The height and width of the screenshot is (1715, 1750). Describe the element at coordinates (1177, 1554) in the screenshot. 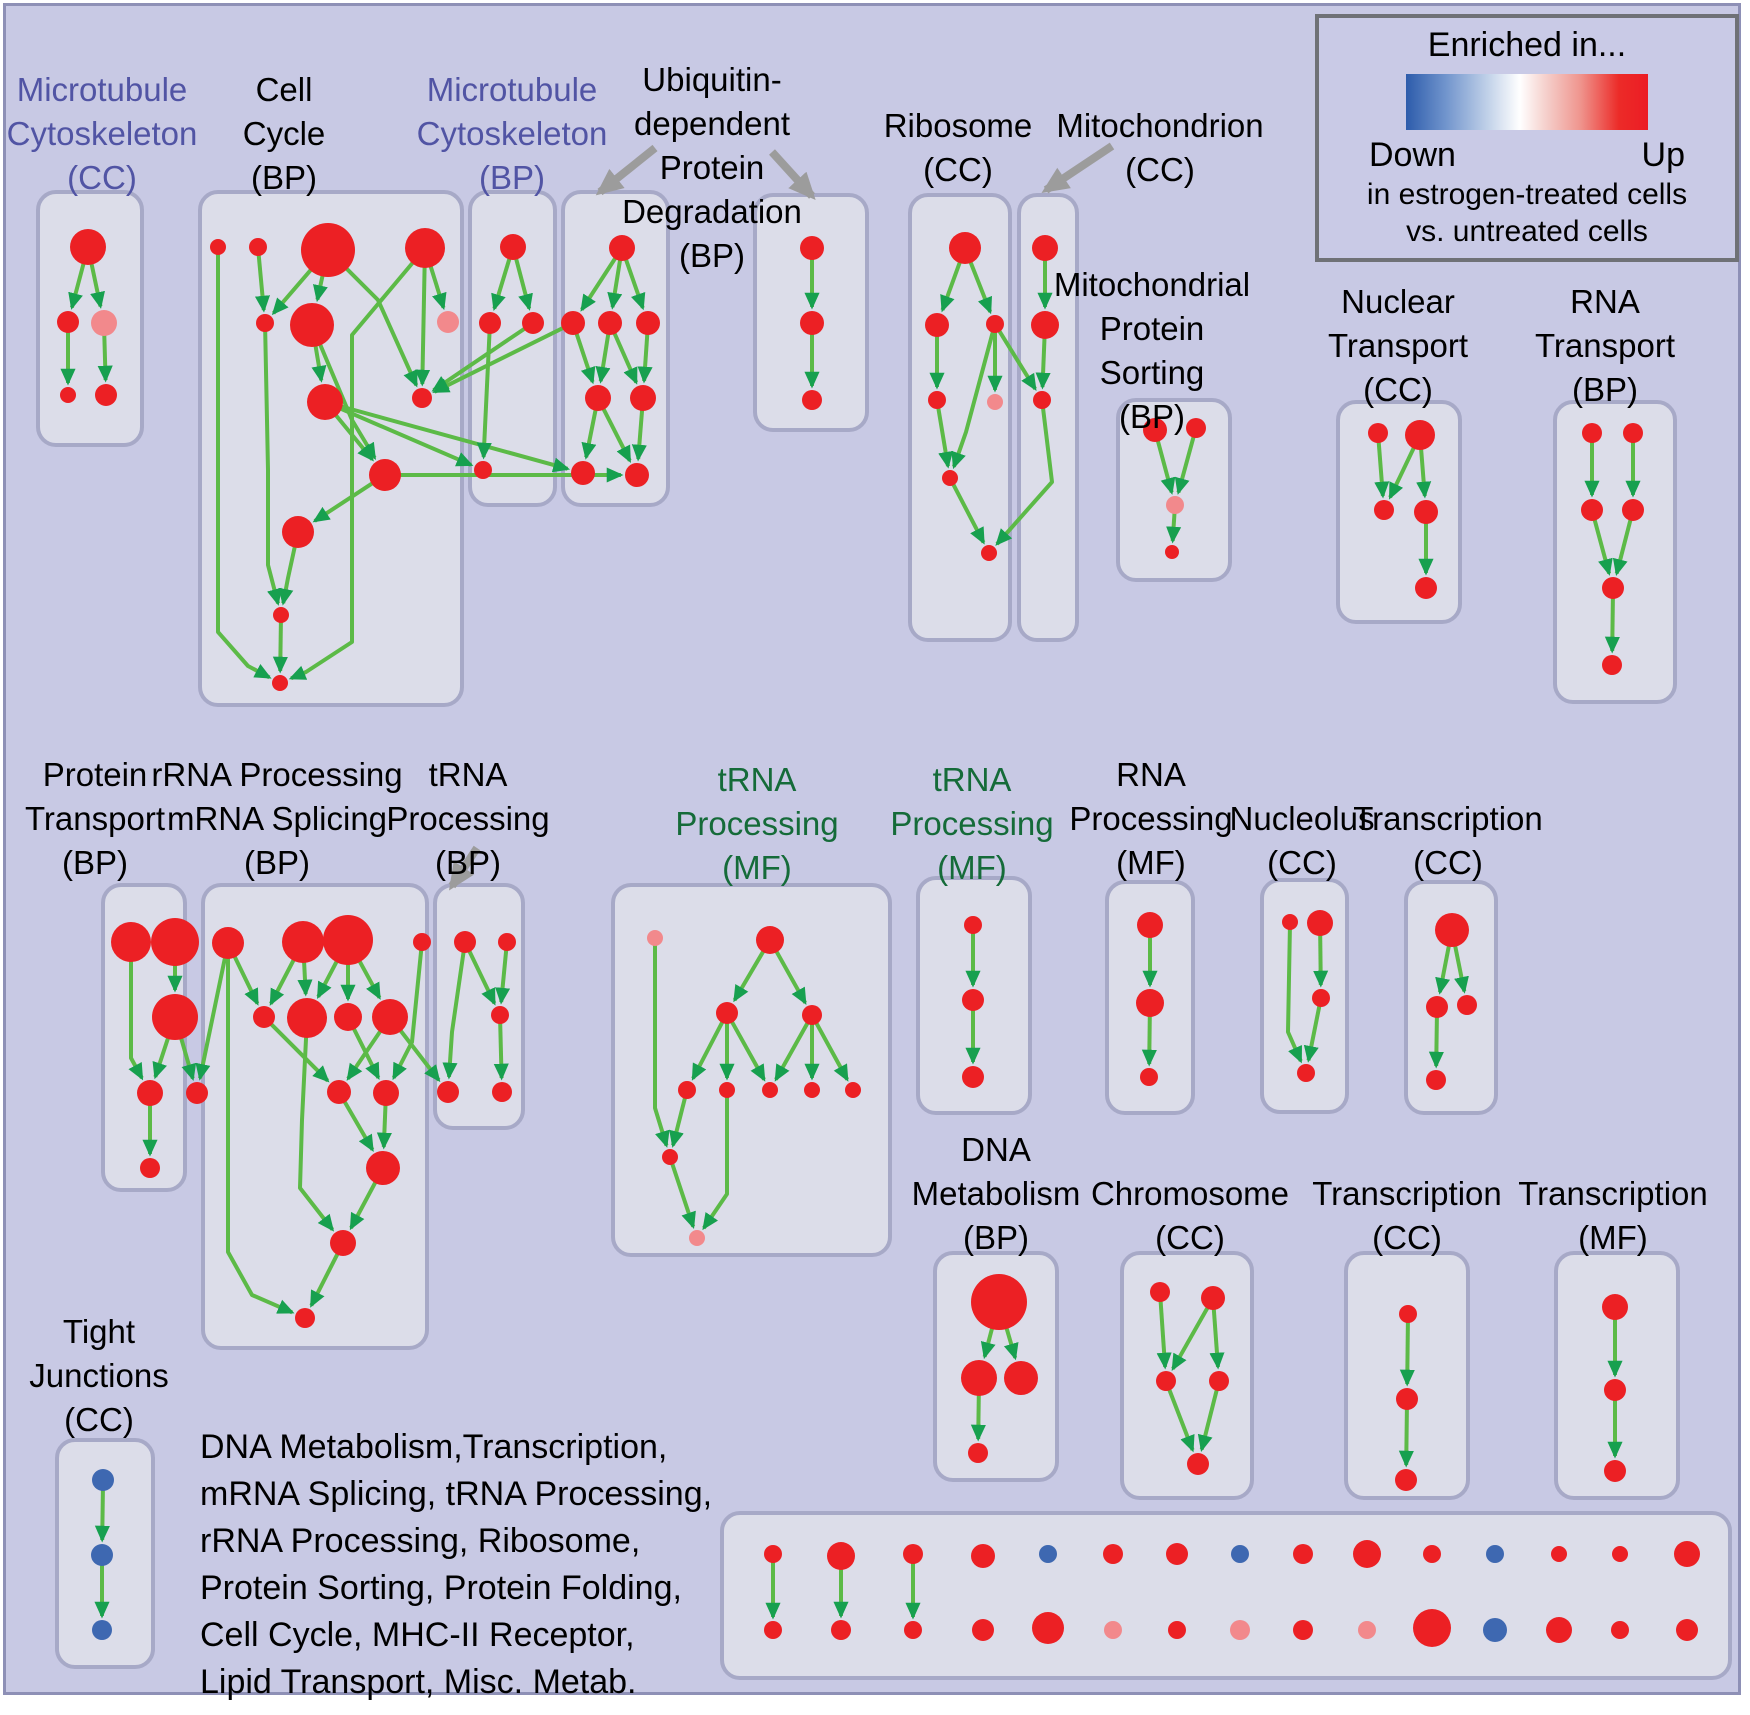

I see `go-term-node-xt7` at that location.